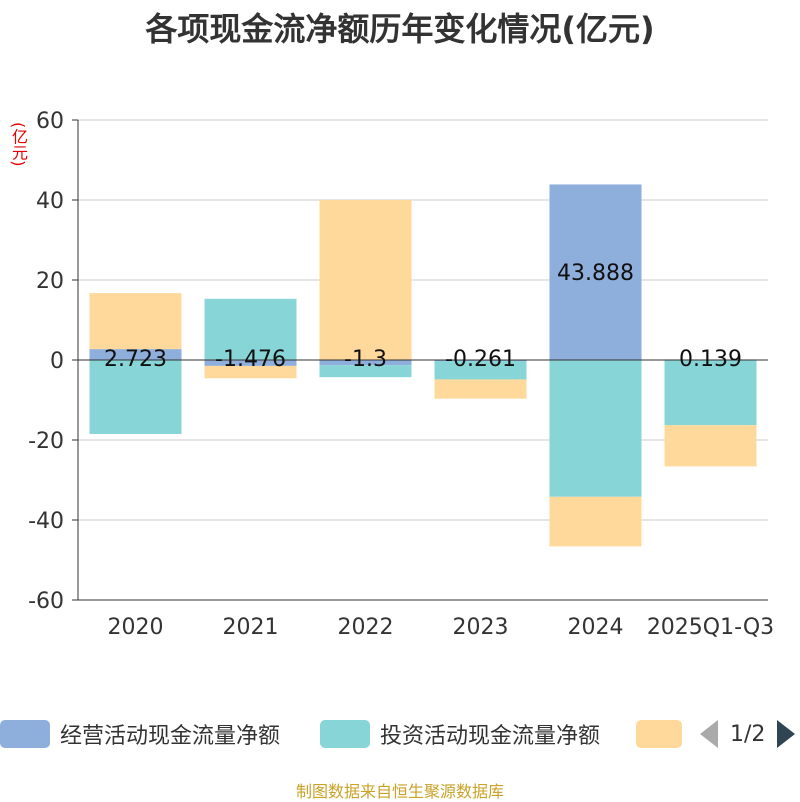  What do you see at coordinates (710, 627) in the screenshot?
I see `x-tick-label: 2025Q1-Q3` at bounding box center [710, 627].